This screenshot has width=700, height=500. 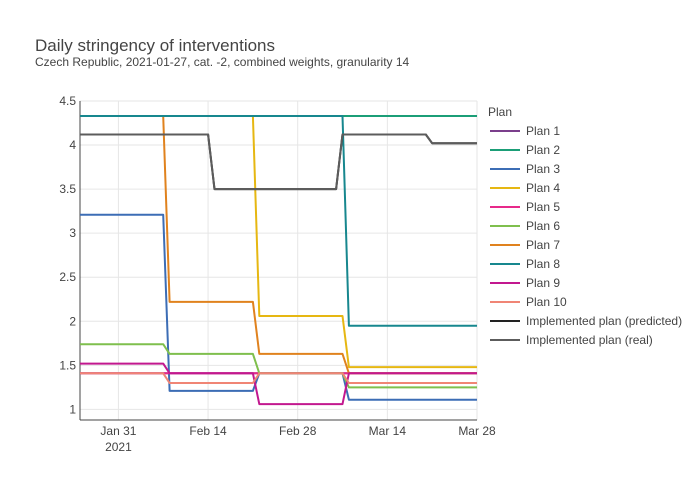 What do you see at coordinates (604, 321) in the screenshot?
I see `legend-label: Implemented plan (predicted)` at bounding box center [604, 321].